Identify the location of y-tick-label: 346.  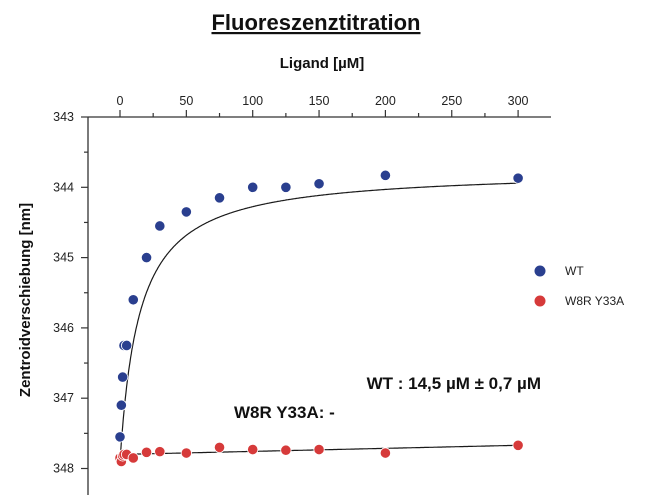
(63, 328).